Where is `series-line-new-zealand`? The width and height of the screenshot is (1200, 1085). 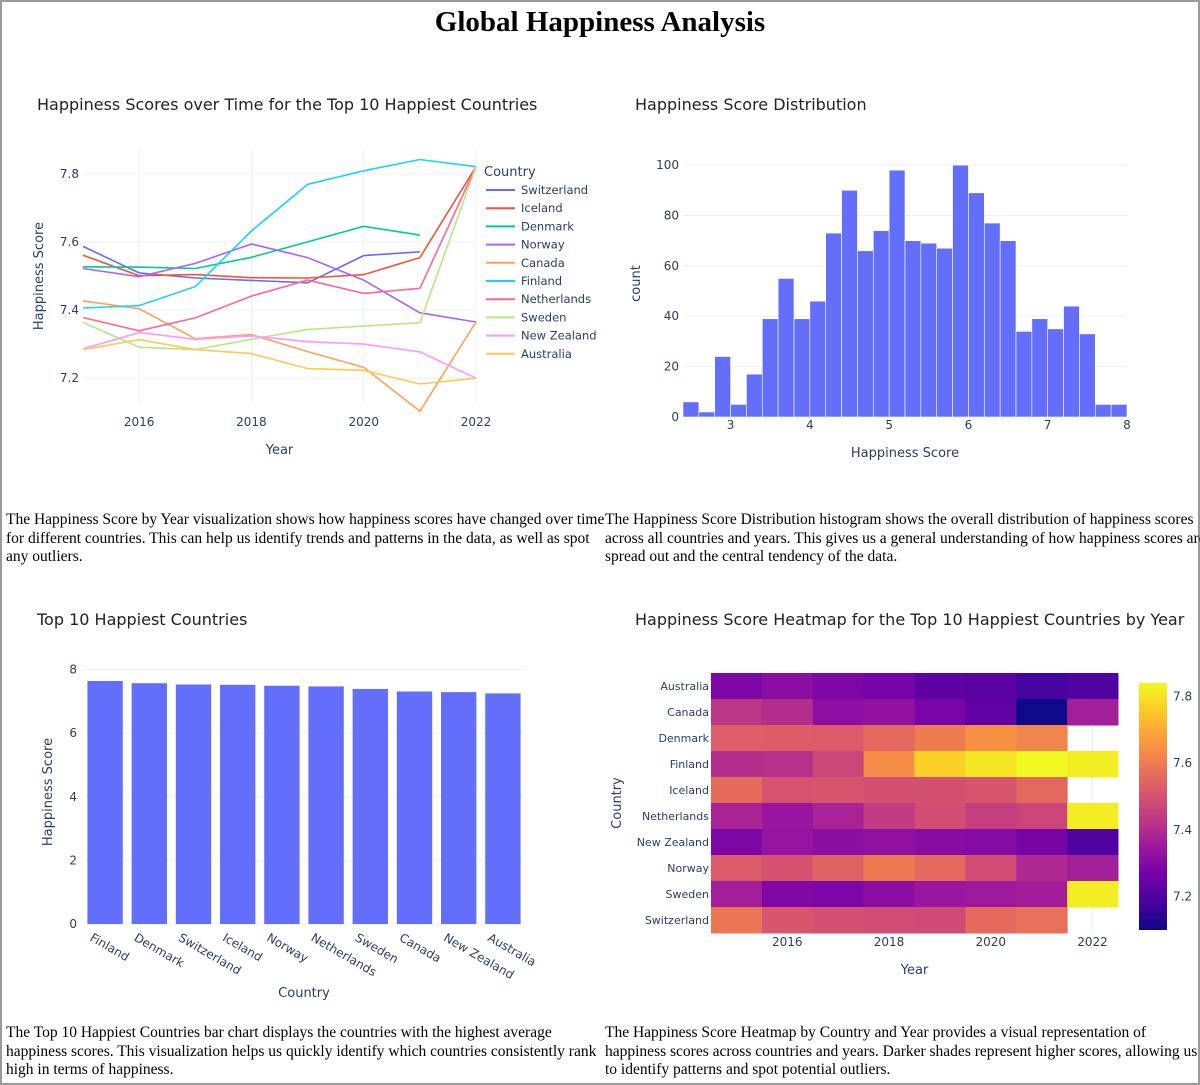 series-line-new-zealand is located at coordinates (279, 355).